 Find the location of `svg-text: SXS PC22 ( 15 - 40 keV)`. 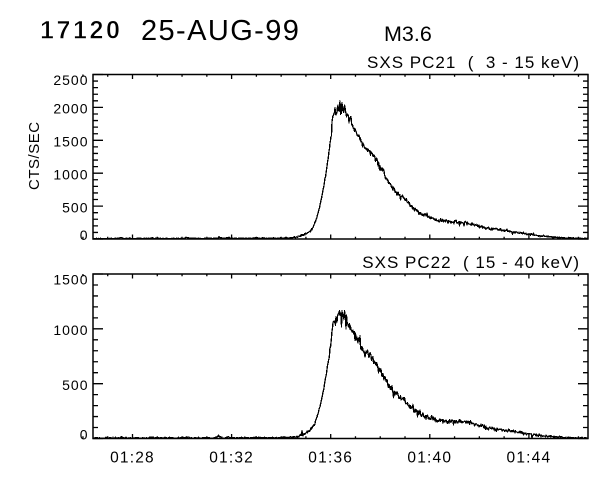

svg-text: SXS PC22 ( 15 - 40 keV) is located at coordinates (471, 262).